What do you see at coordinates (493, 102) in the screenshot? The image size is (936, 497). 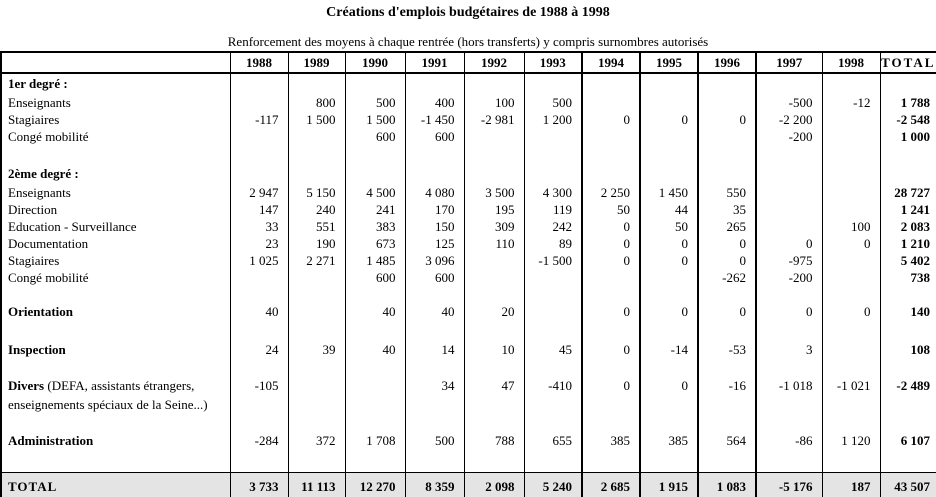 I see `table-cell: 100` at bounding box center [493, 102].